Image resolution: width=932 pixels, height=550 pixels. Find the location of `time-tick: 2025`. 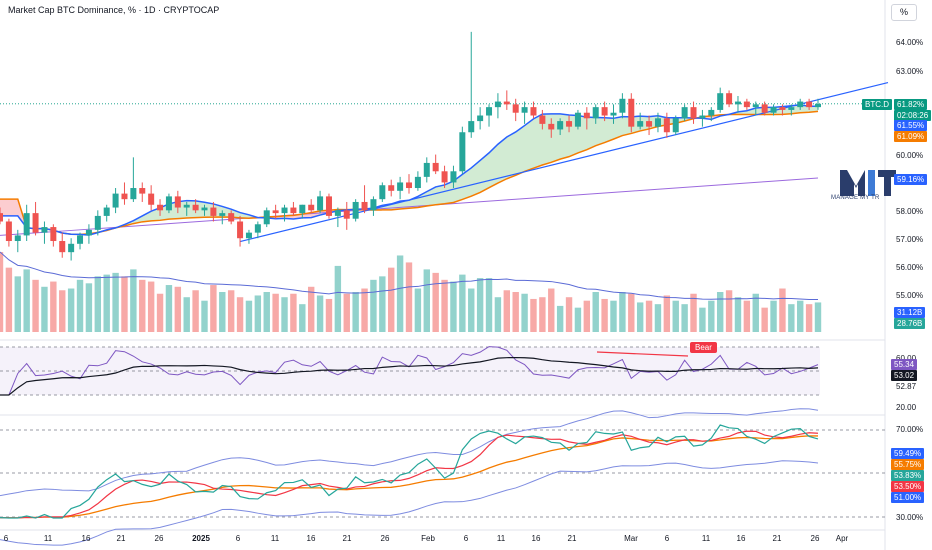

time-tick: 2025 is located at coordinates (201, 538).